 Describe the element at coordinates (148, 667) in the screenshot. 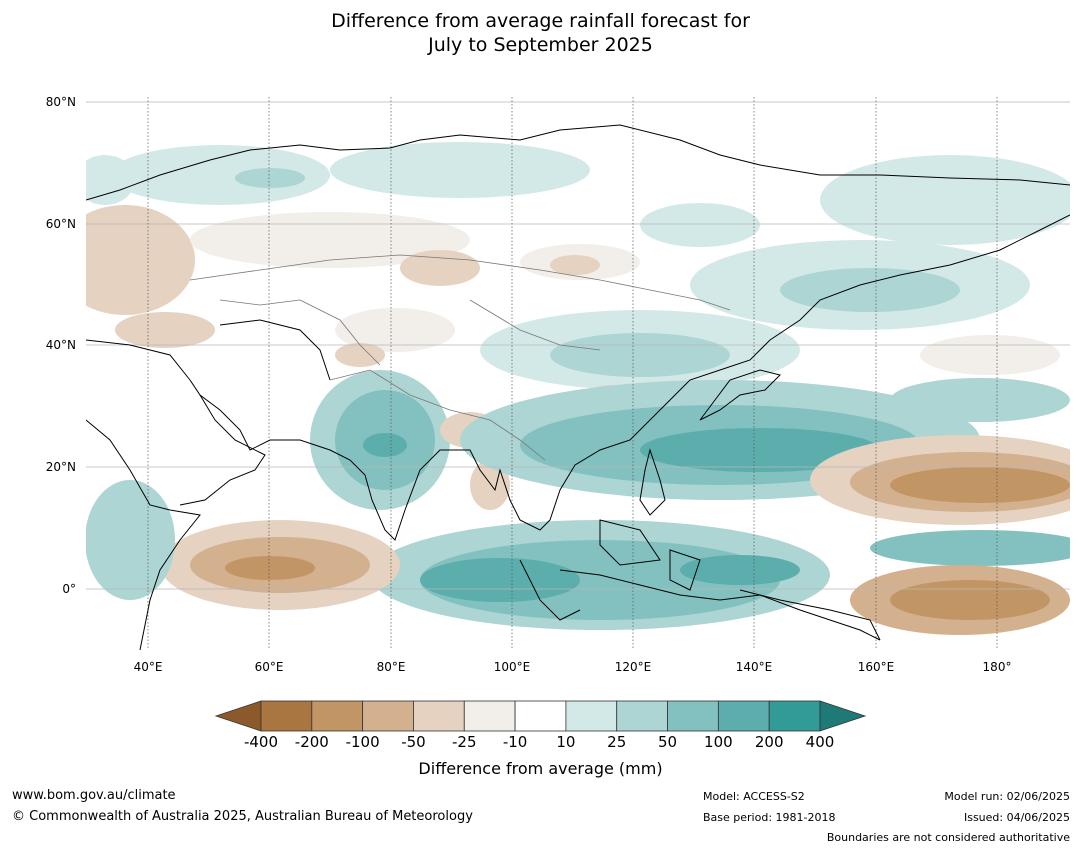

I see `lon-label-40e: 40°E` at that location.